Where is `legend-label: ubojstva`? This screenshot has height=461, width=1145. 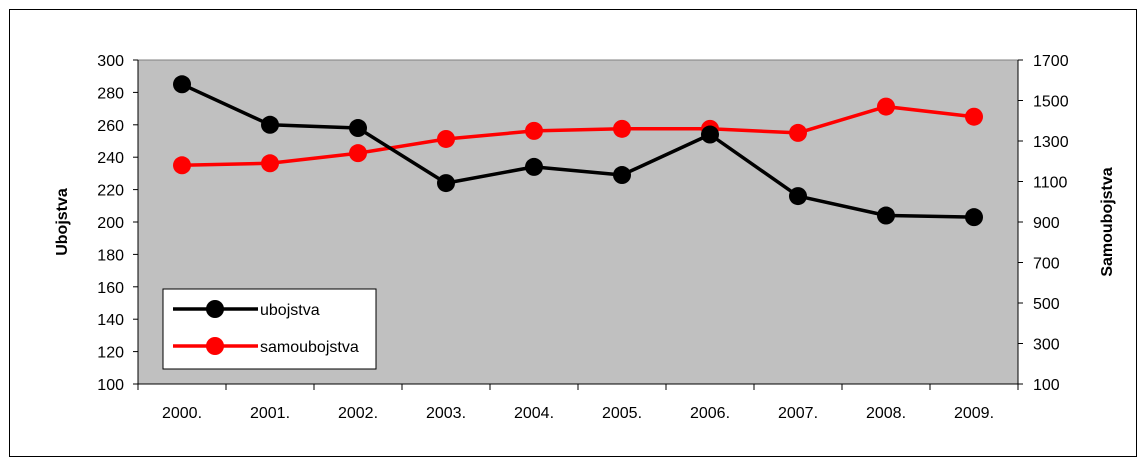
legend-label: ubojstva is located at coordinates (290, 310).